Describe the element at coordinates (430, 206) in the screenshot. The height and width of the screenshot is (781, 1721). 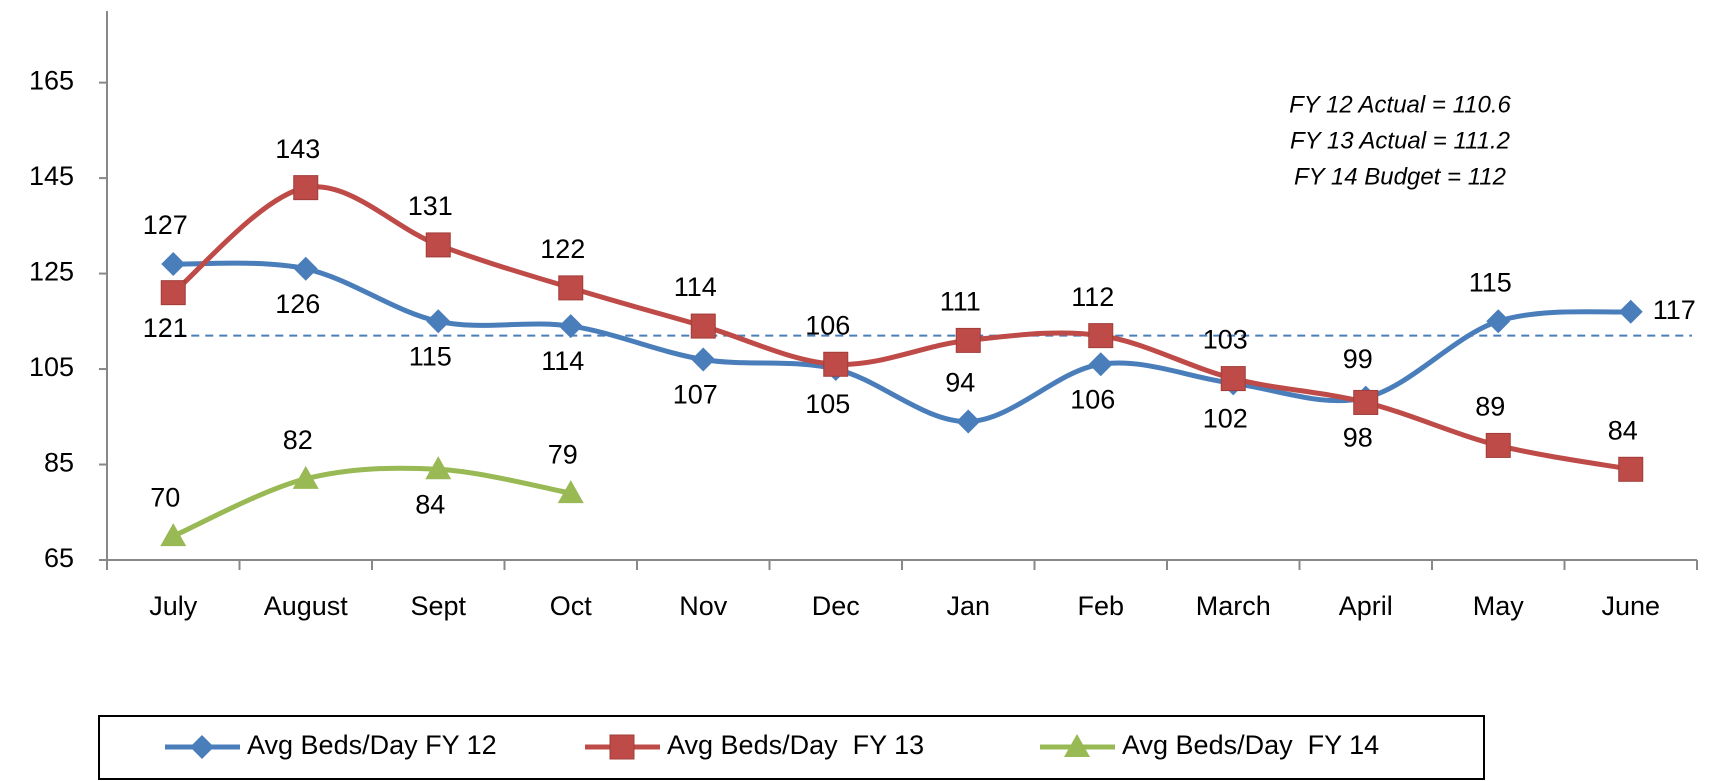
I see `data-label: 131` at that location.